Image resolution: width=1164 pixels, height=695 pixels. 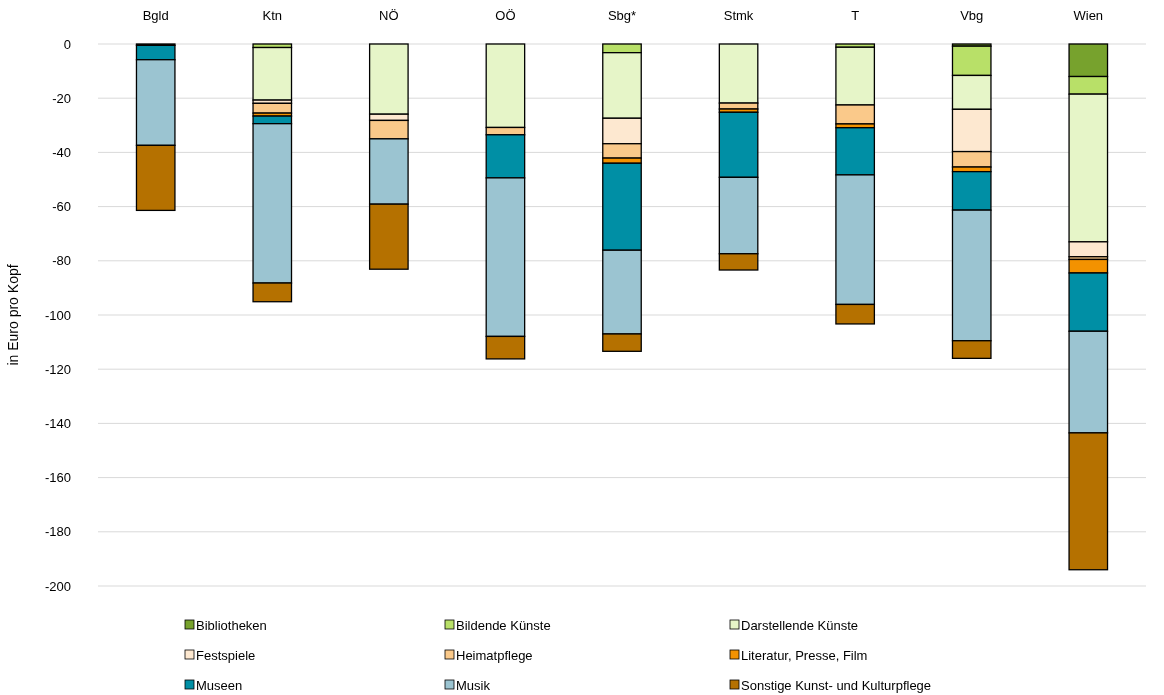 I want to click on x-tick-label: Bgld, so click(x=155, y=15).